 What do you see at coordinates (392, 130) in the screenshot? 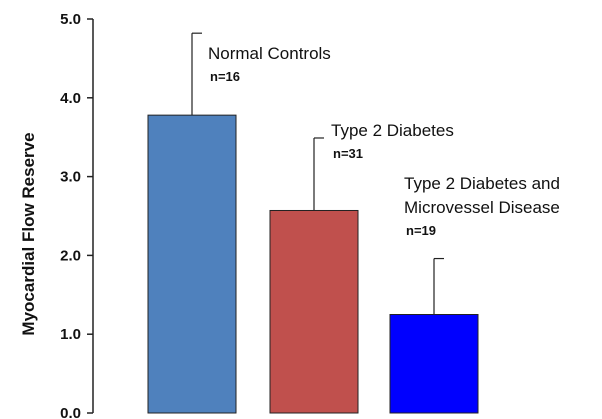
I see `category-label: Type 2 Diabetes` at bounding box center [392, 130].